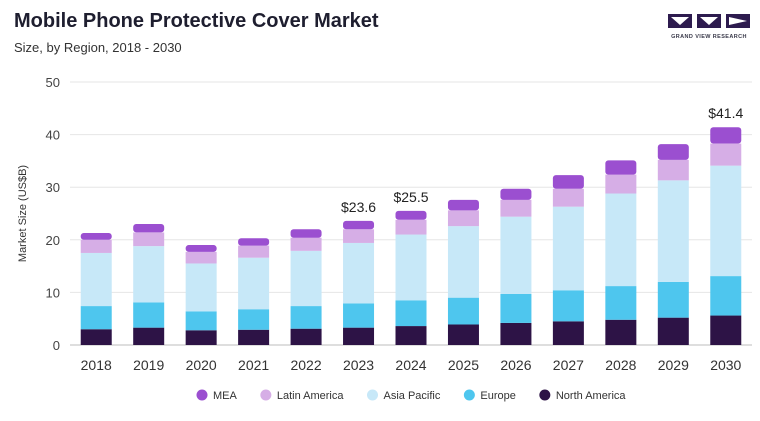  Describe the element at coordinates (516, 308) in the screenshot. I see `bar-segment: Europe 2026: 5.5` at that location.